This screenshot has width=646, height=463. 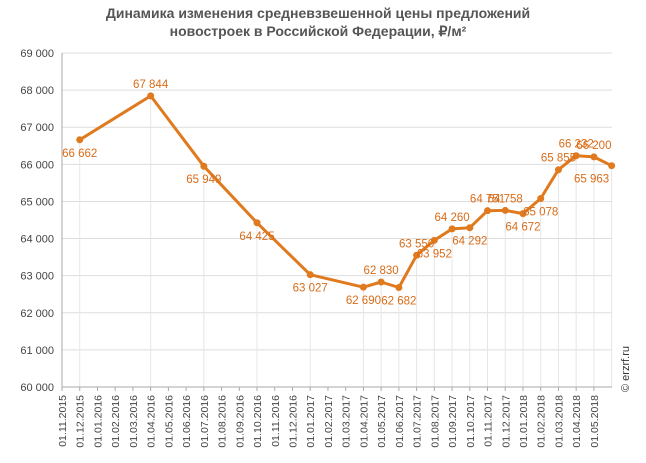 I want to click on y-tick-label: 63 000, so click(x=37, y=277).